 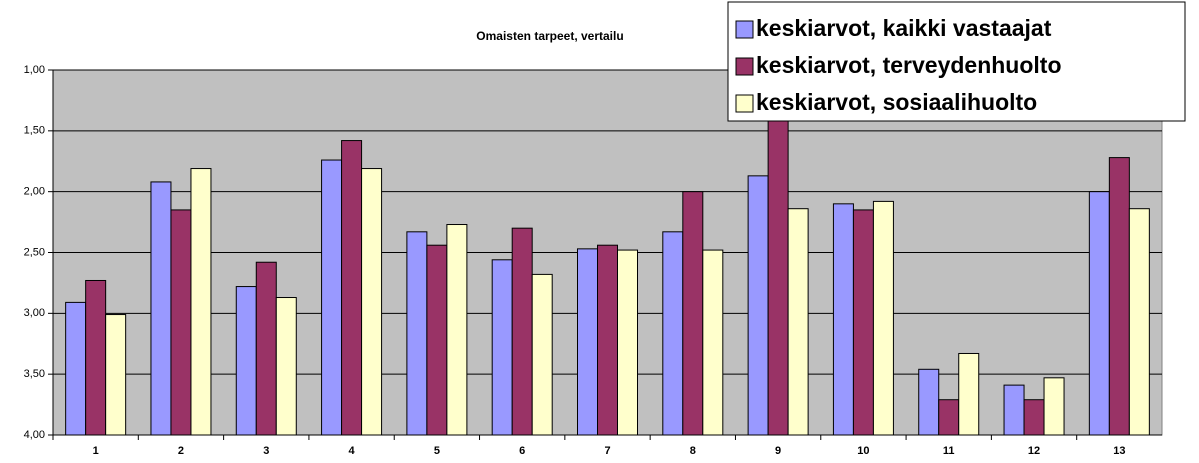 I want to click on x-tick-label: 3, so click(x=266, y=451).